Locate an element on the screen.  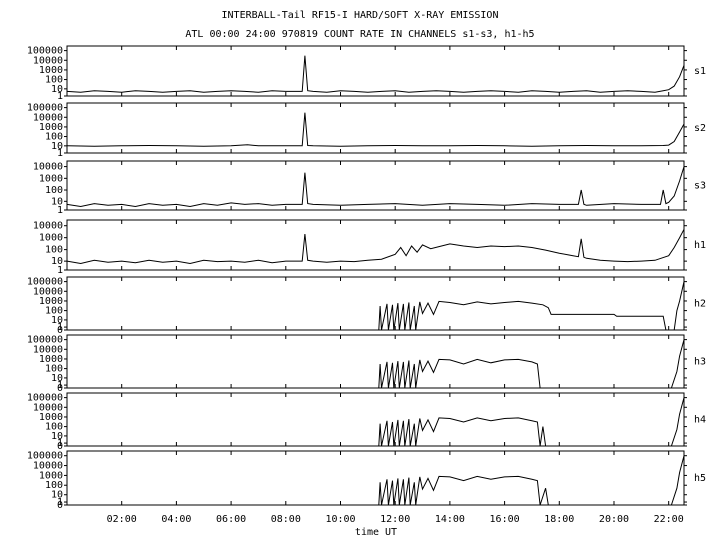
x-tick-label: 18:00 is located at coordinates (559, 519).